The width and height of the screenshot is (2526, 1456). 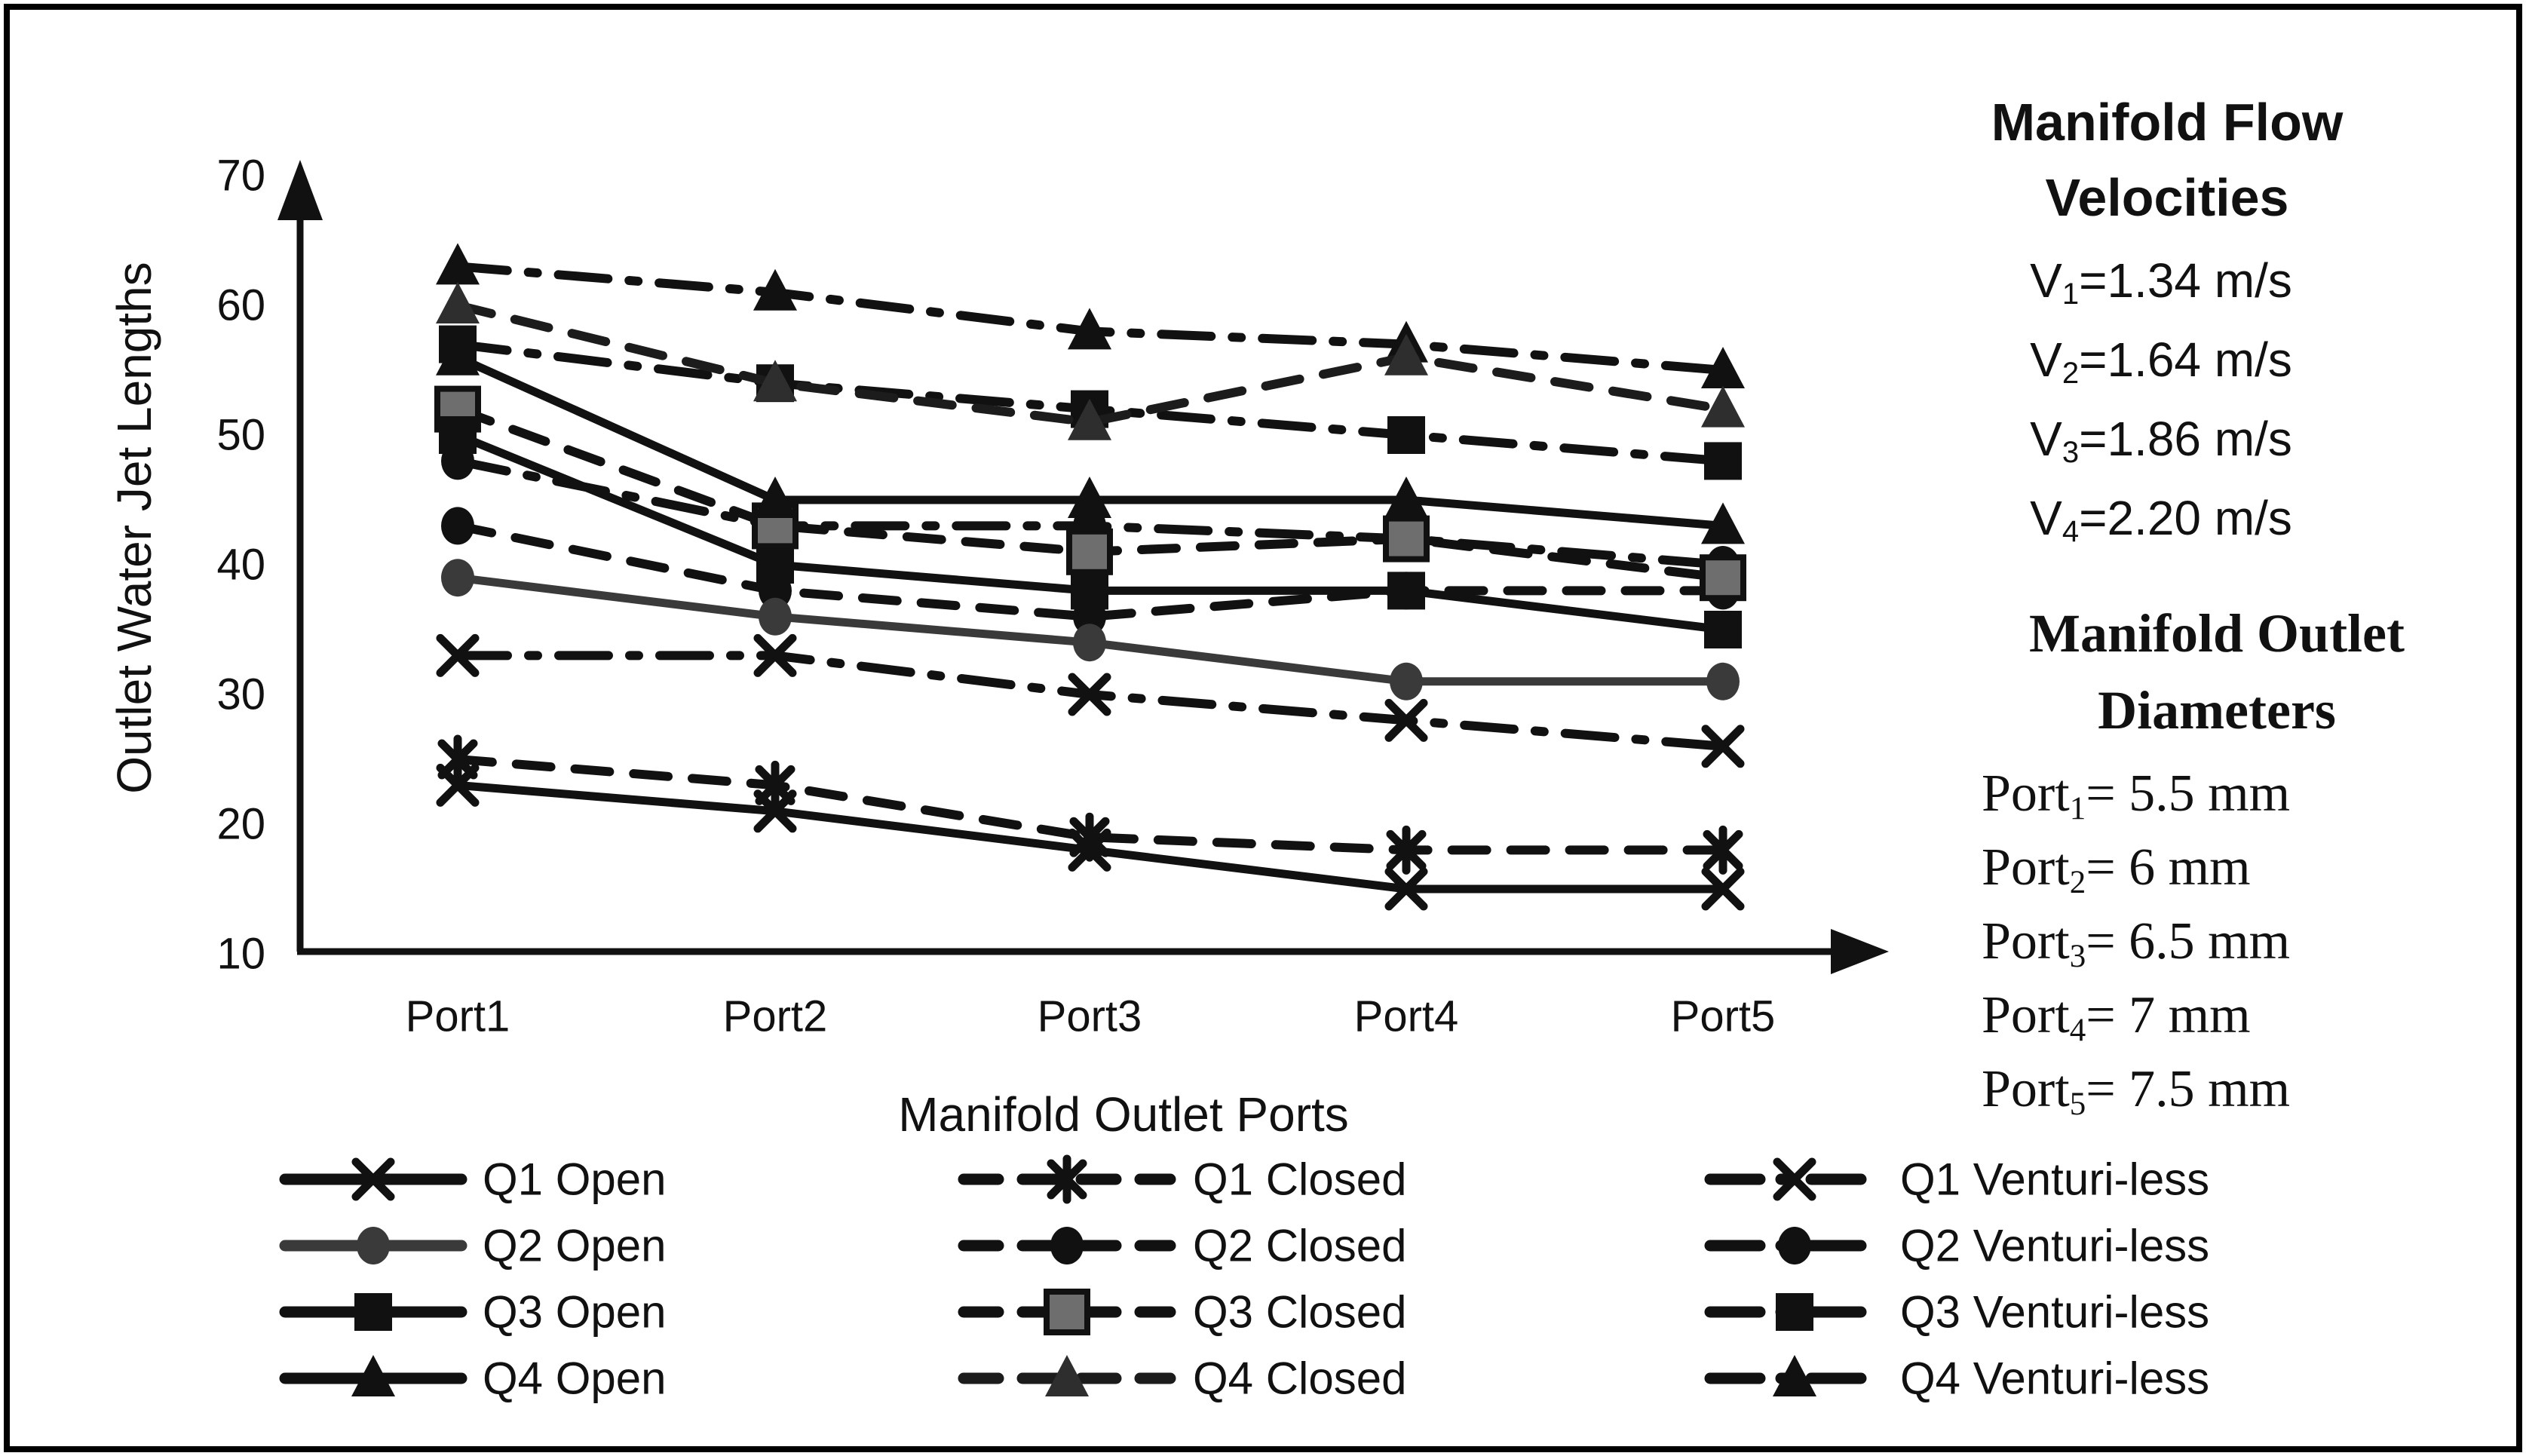 I want to click on x-tick-label-port1: Port1, so click(x=458, y=1016).